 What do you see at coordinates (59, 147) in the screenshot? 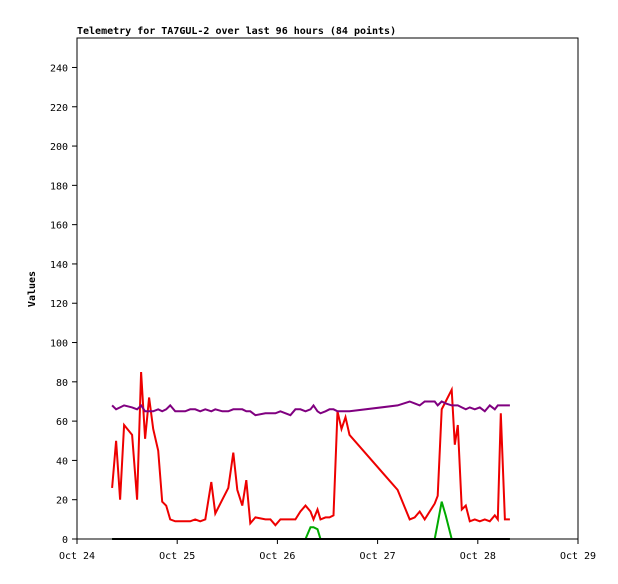
I see `y-tick-label: 200` at bounding box center [59, 147].